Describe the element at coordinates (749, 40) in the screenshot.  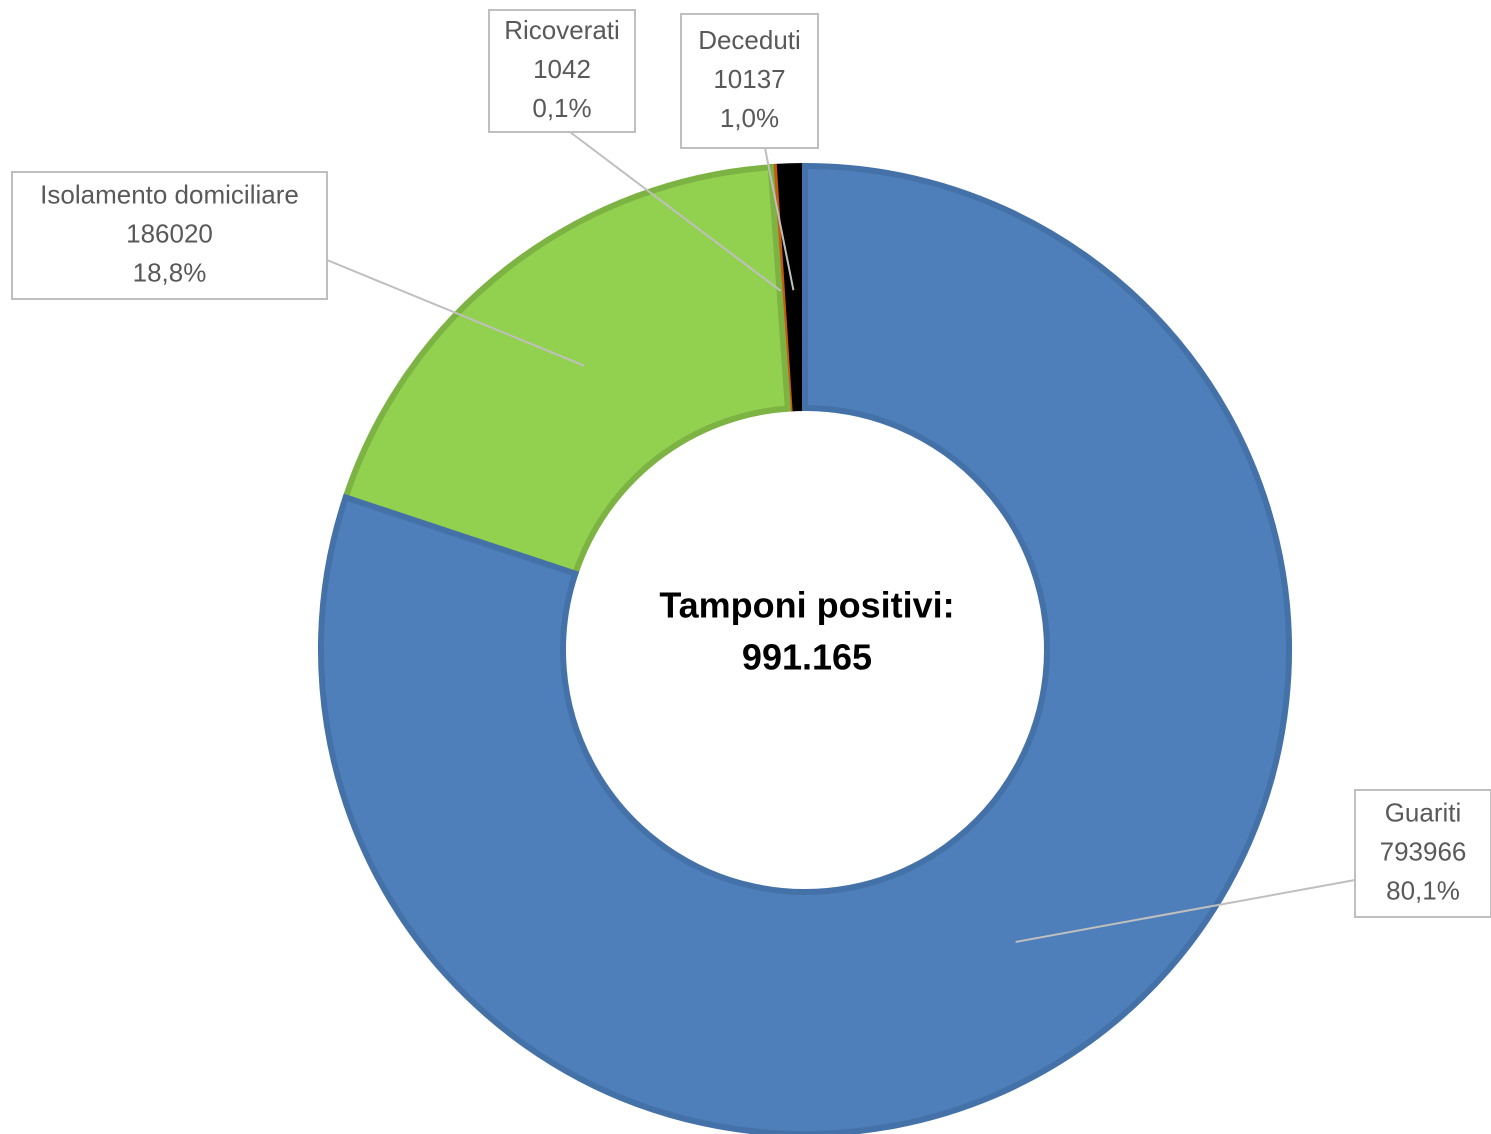
I see `slice-name: Deceduti` at that location.